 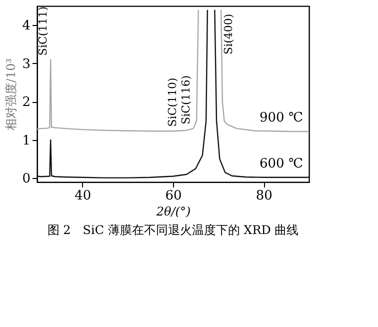 I want to click on y-tick-label: 2, so click(x=26, y=102).